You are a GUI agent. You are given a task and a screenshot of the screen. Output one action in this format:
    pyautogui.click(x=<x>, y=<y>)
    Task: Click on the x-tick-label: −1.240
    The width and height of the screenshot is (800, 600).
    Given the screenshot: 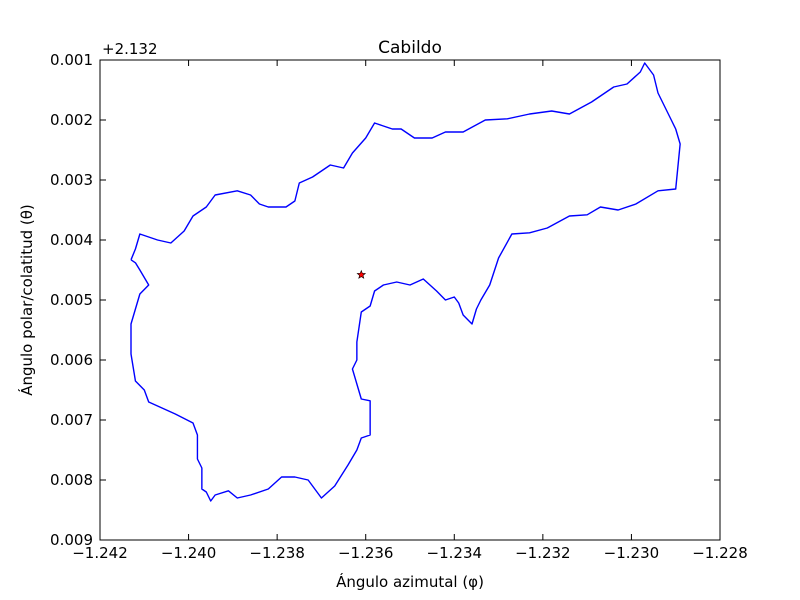 What is the action you would take?
    pyautogui.click(x=189, y=553)
    